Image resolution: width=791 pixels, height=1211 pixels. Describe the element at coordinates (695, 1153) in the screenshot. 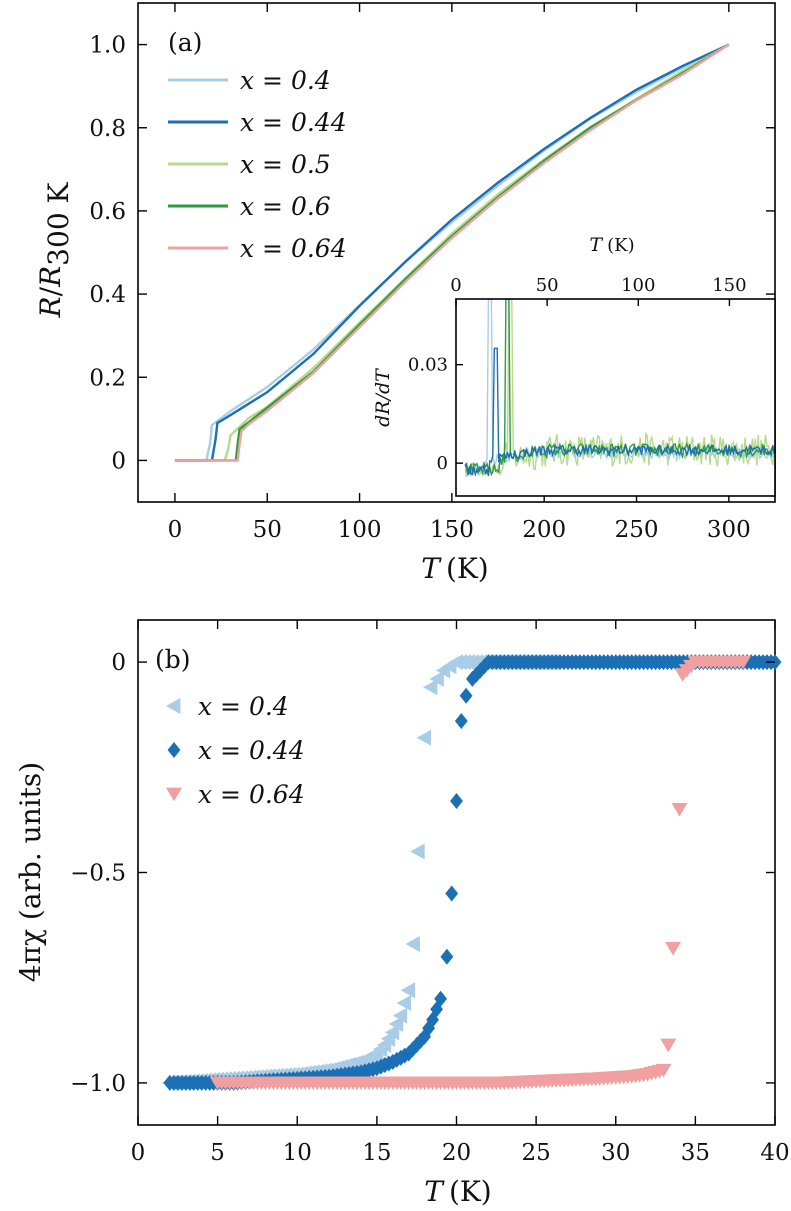

I see `panel-b-x-tick-label: 35` at that location.